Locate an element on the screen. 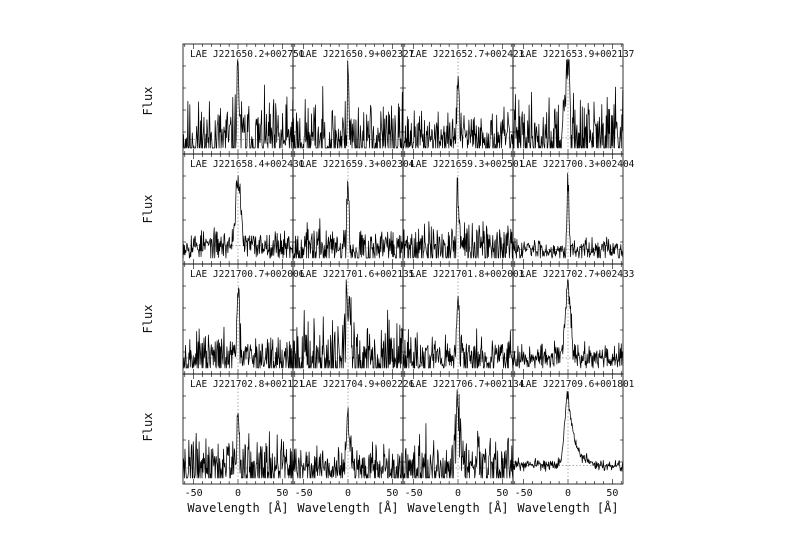 This screenshot has width=800, height=533. panel-title: LAE J221702.8+002121 is located at coordinates (247, 384).